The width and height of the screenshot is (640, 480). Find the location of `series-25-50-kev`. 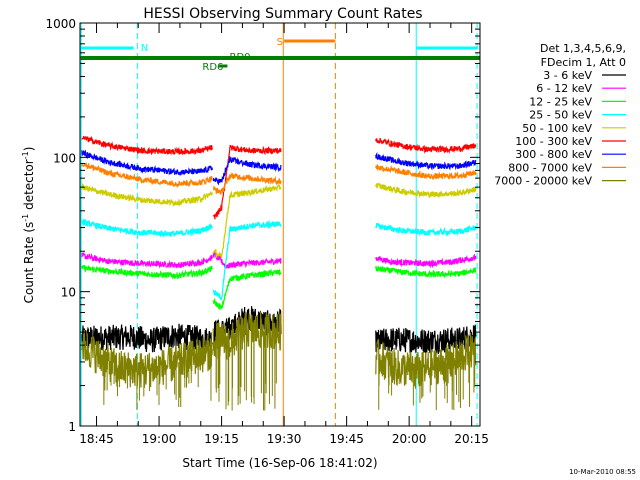

series-25-50-kev is located at coordinates (279, 259).